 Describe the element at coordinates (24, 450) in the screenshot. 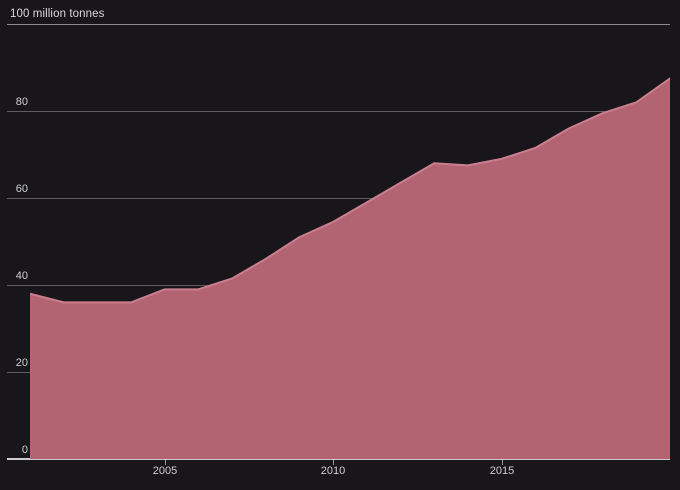

I see `y-tick-label-0: 0` at that location.